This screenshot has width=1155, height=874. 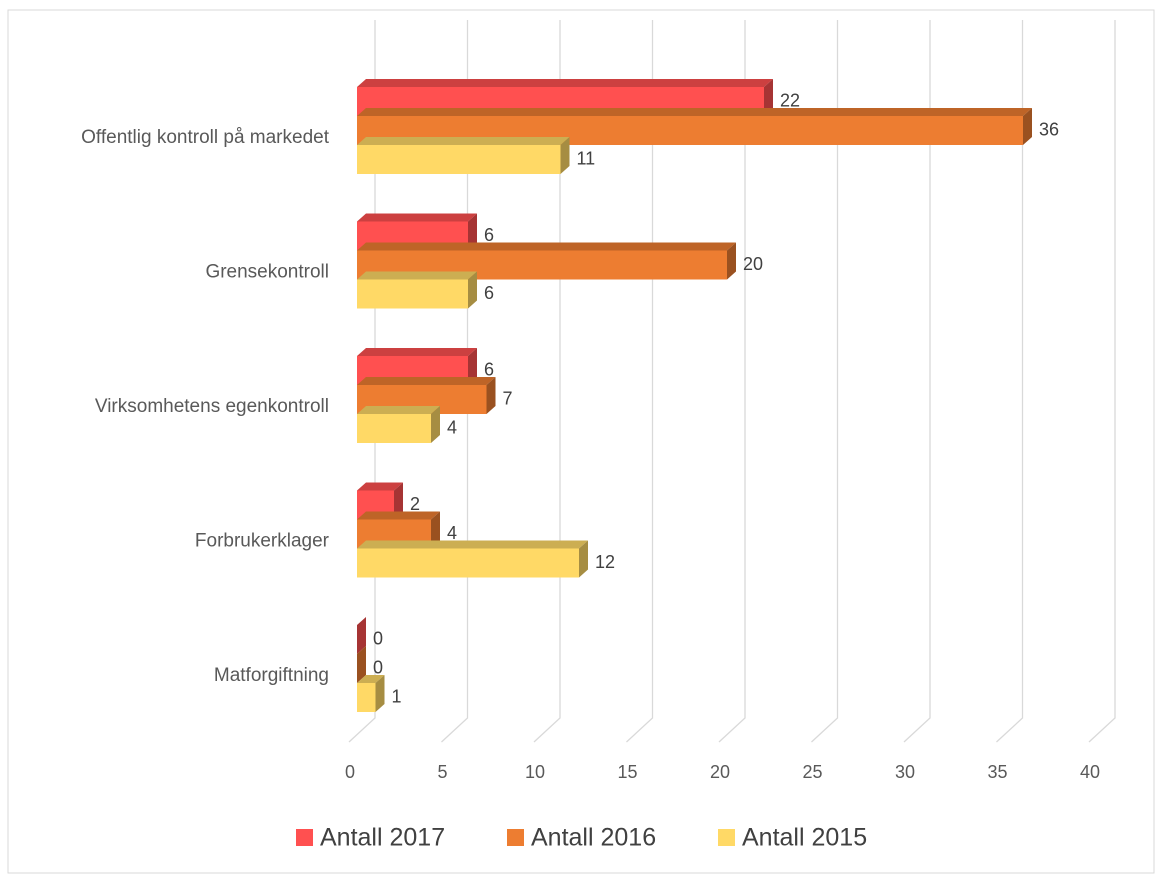 I want to click on category-label: Forbrukerklager, so click(x=262, y=541).